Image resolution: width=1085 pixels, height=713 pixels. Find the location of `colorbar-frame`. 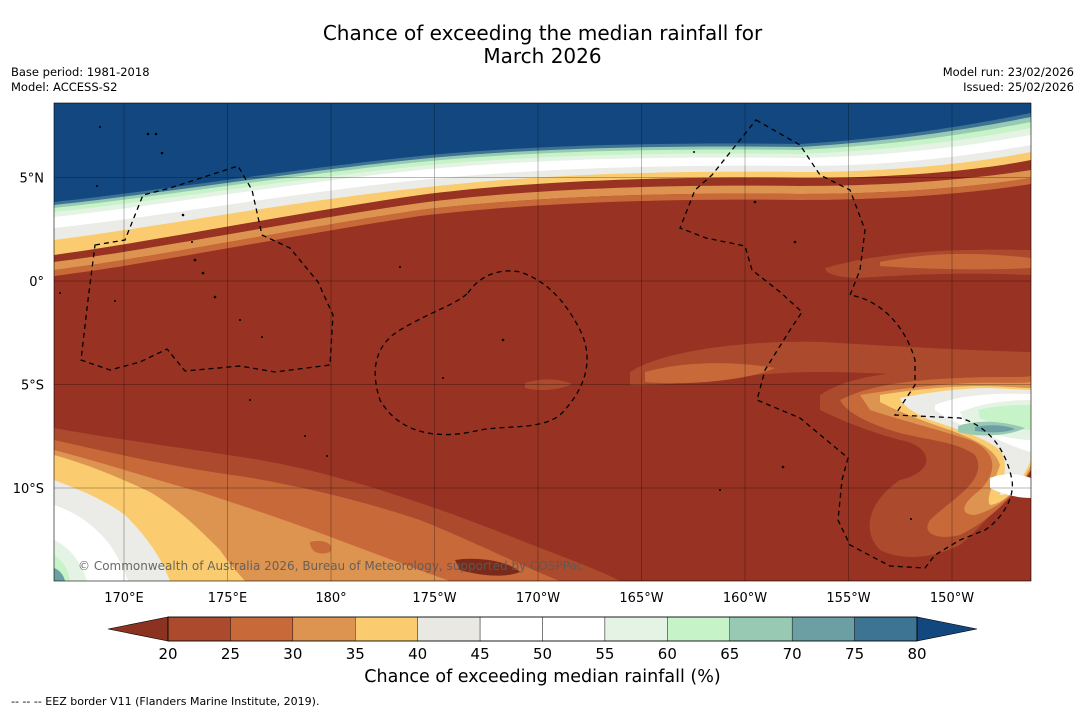

colorbar-frame is located at coordinates (542, 629).